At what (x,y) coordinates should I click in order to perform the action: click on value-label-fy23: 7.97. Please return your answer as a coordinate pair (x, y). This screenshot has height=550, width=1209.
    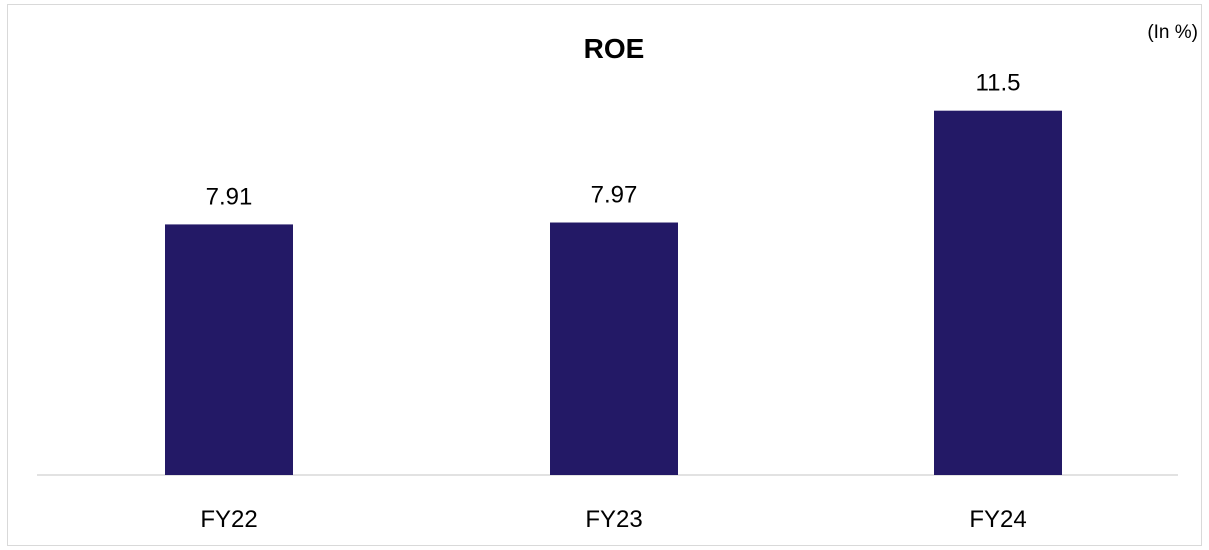
    Looking at the image, I should click on (614, 195).